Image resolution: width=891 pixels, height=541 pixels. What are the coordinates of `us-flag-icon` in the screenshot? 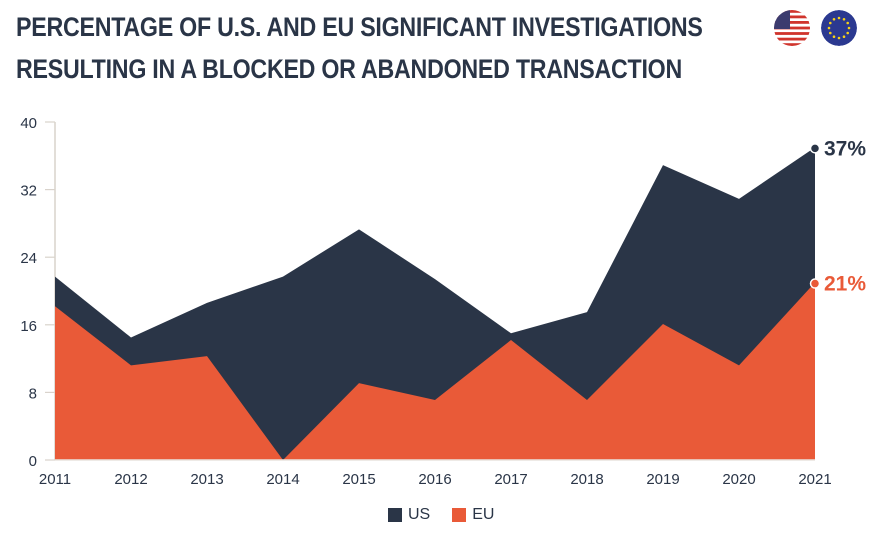 It's located at (792, 28).